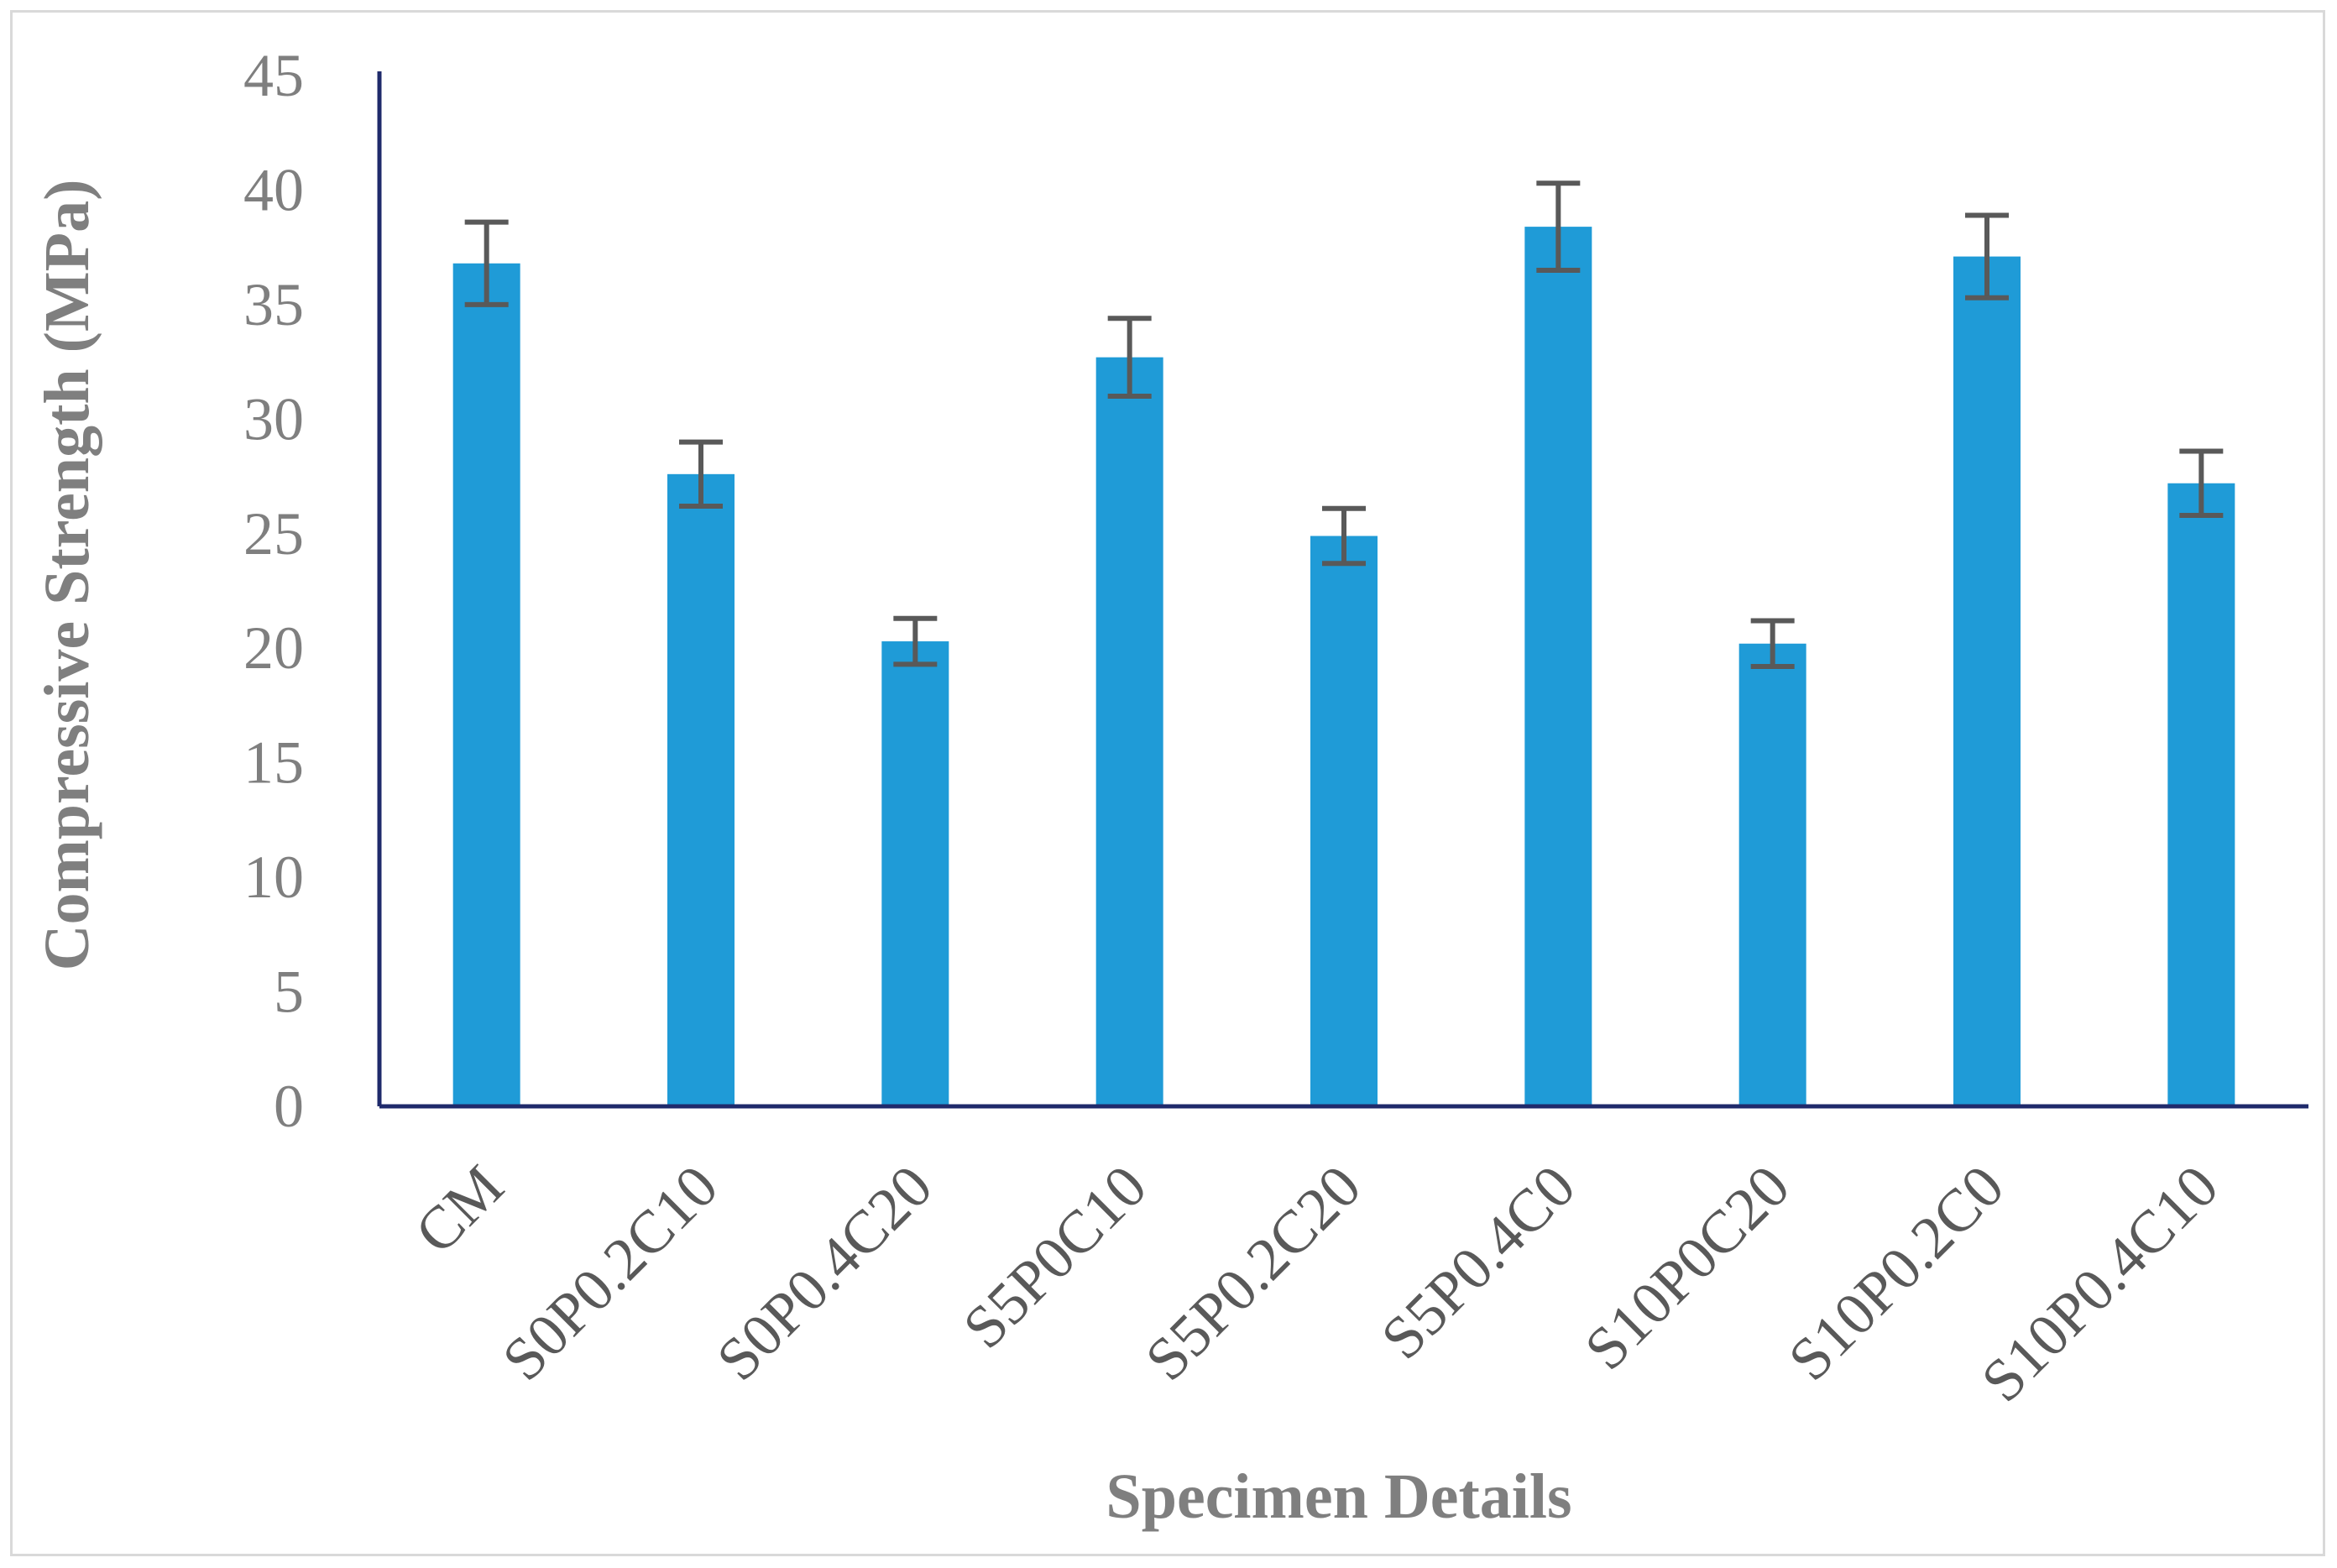  What do you see at coordinates (274, 763) in the screenshot?
I see `y-tick-label: 15` at bounding box center [274, 763].